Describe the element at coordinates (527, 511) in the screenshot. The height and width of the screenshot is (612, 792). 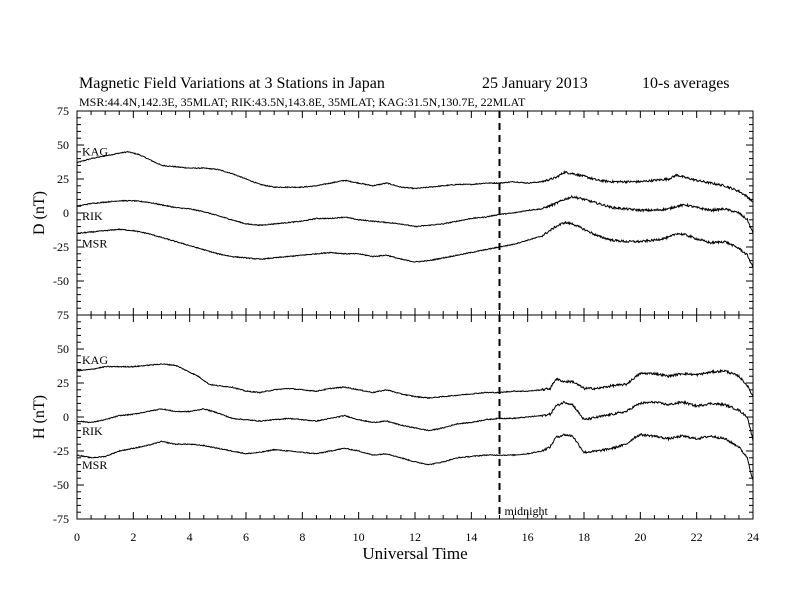
I see `midnight-label: midnight` at that location.